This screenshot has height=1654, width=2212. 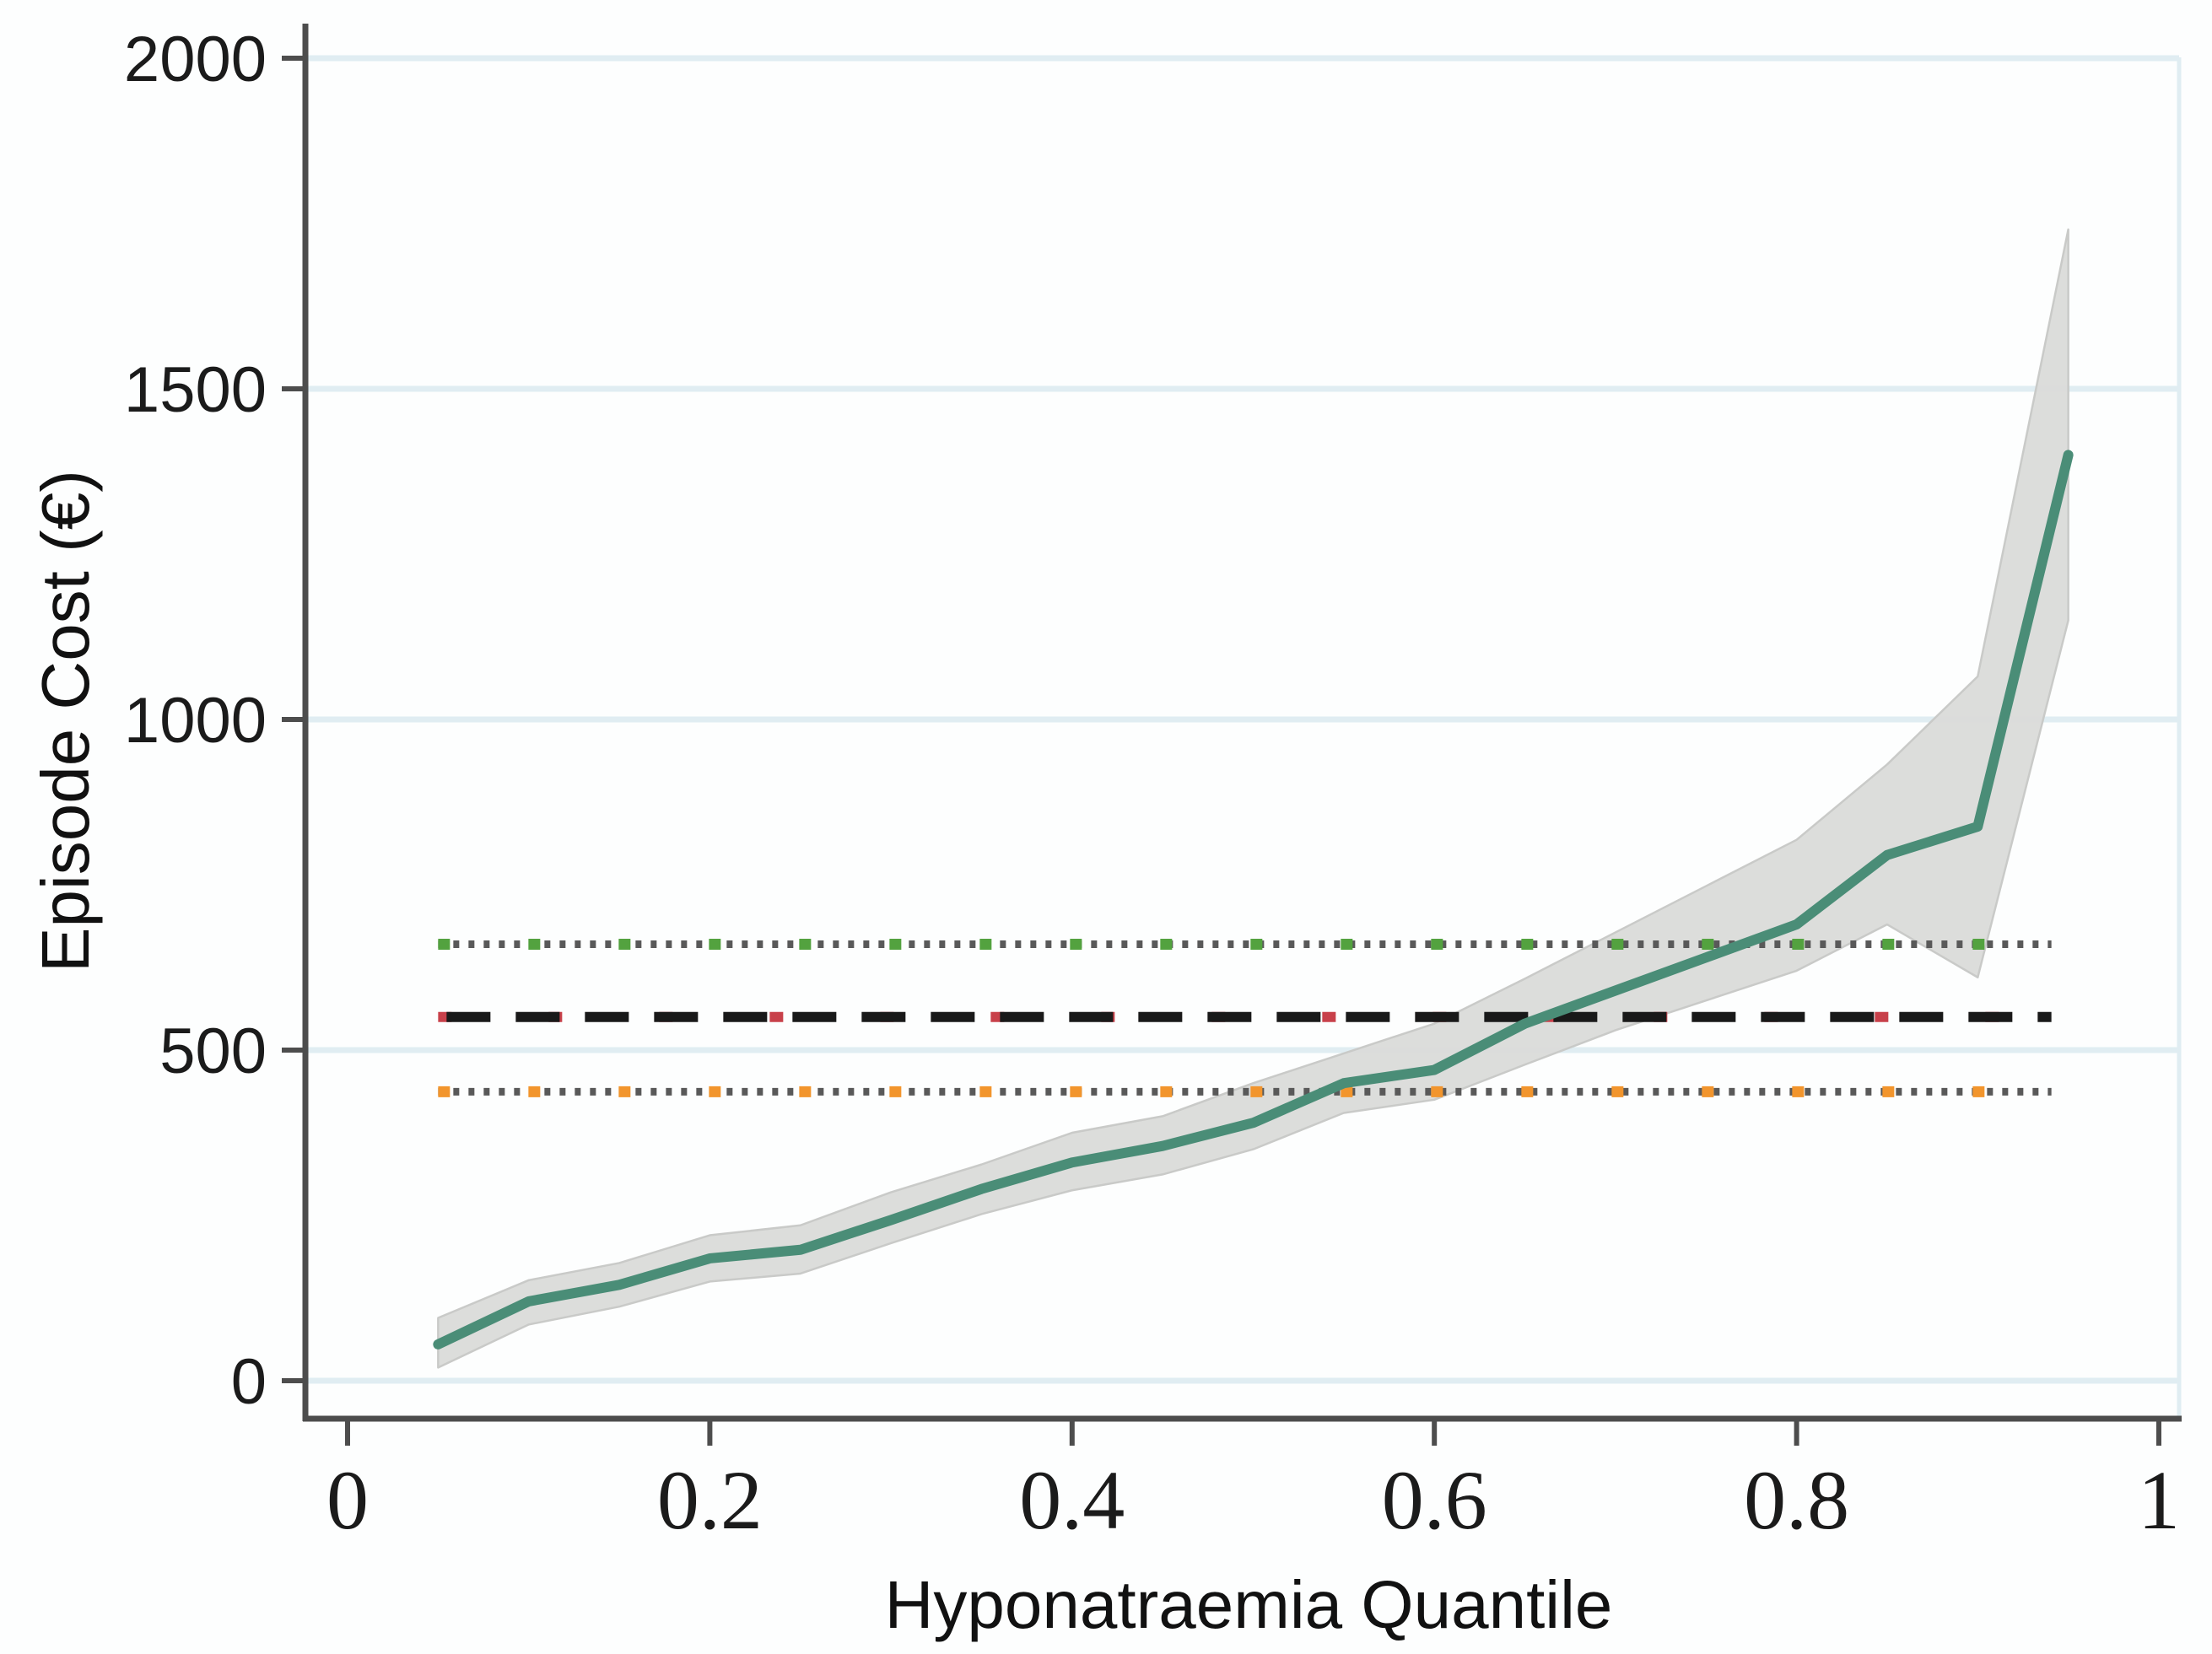 What do you see at coordinates (1796, 1500) in the screenshot?
I see `x-tick-label-0.8: 0.8` at bounding box center [1796, 1500].